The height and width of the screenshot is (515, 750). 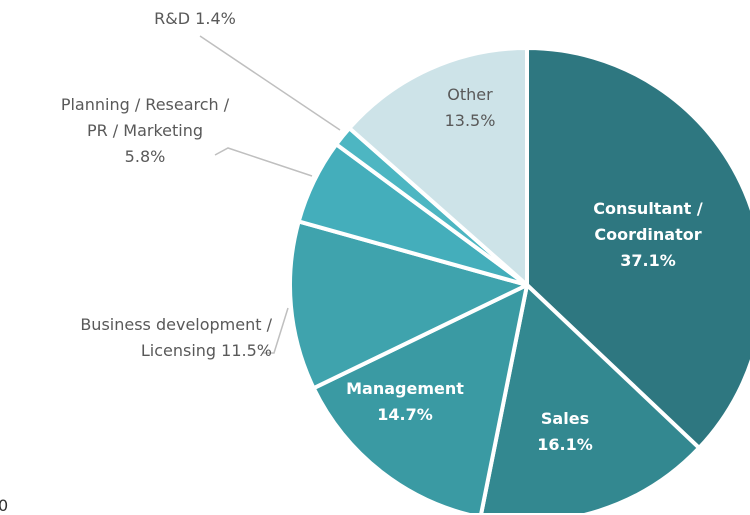 I want to click on category-label: Other, so click(x=470, y=94).